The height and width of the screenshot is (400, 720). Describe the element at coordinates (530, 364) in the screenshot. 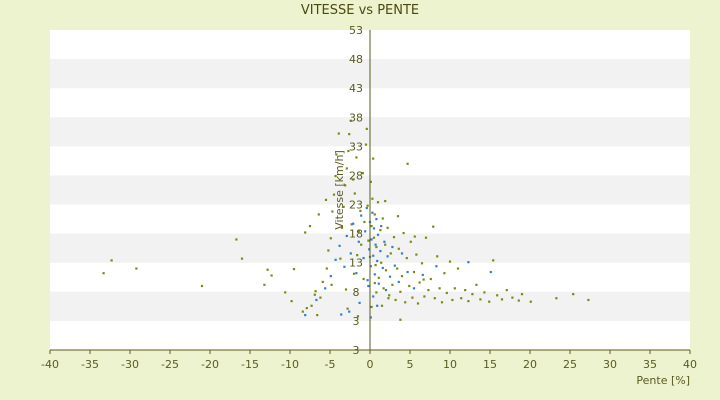

I see `x-tick-label: 20` at that location.